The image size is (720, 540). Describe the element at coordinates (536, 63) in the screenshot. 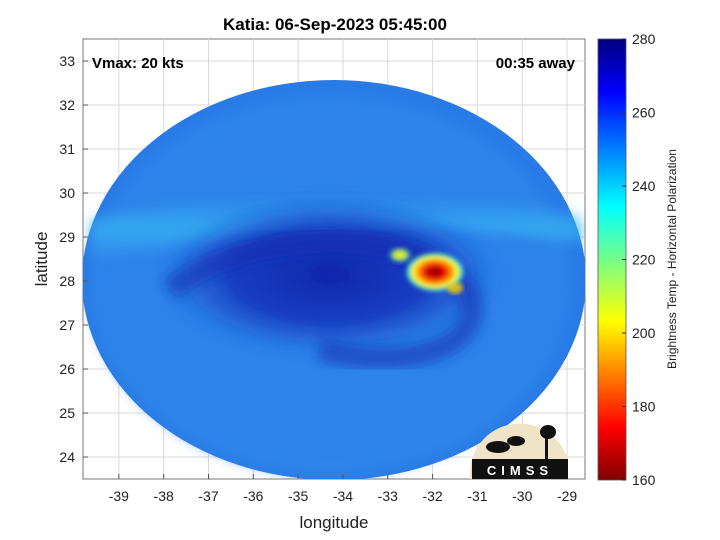

I see `eta-annotation: 00:35 away` at that location.